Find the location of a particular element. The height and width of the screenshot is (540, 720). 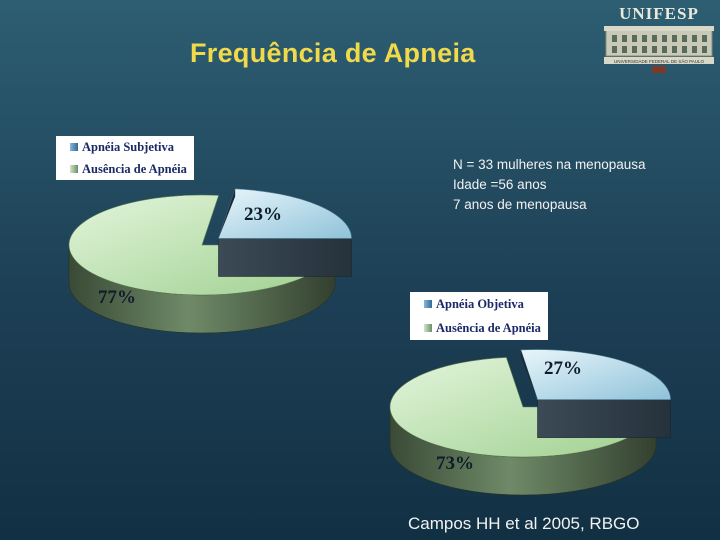

legend-label: Apnéia Objetiva is located at coordinates (480, 303).